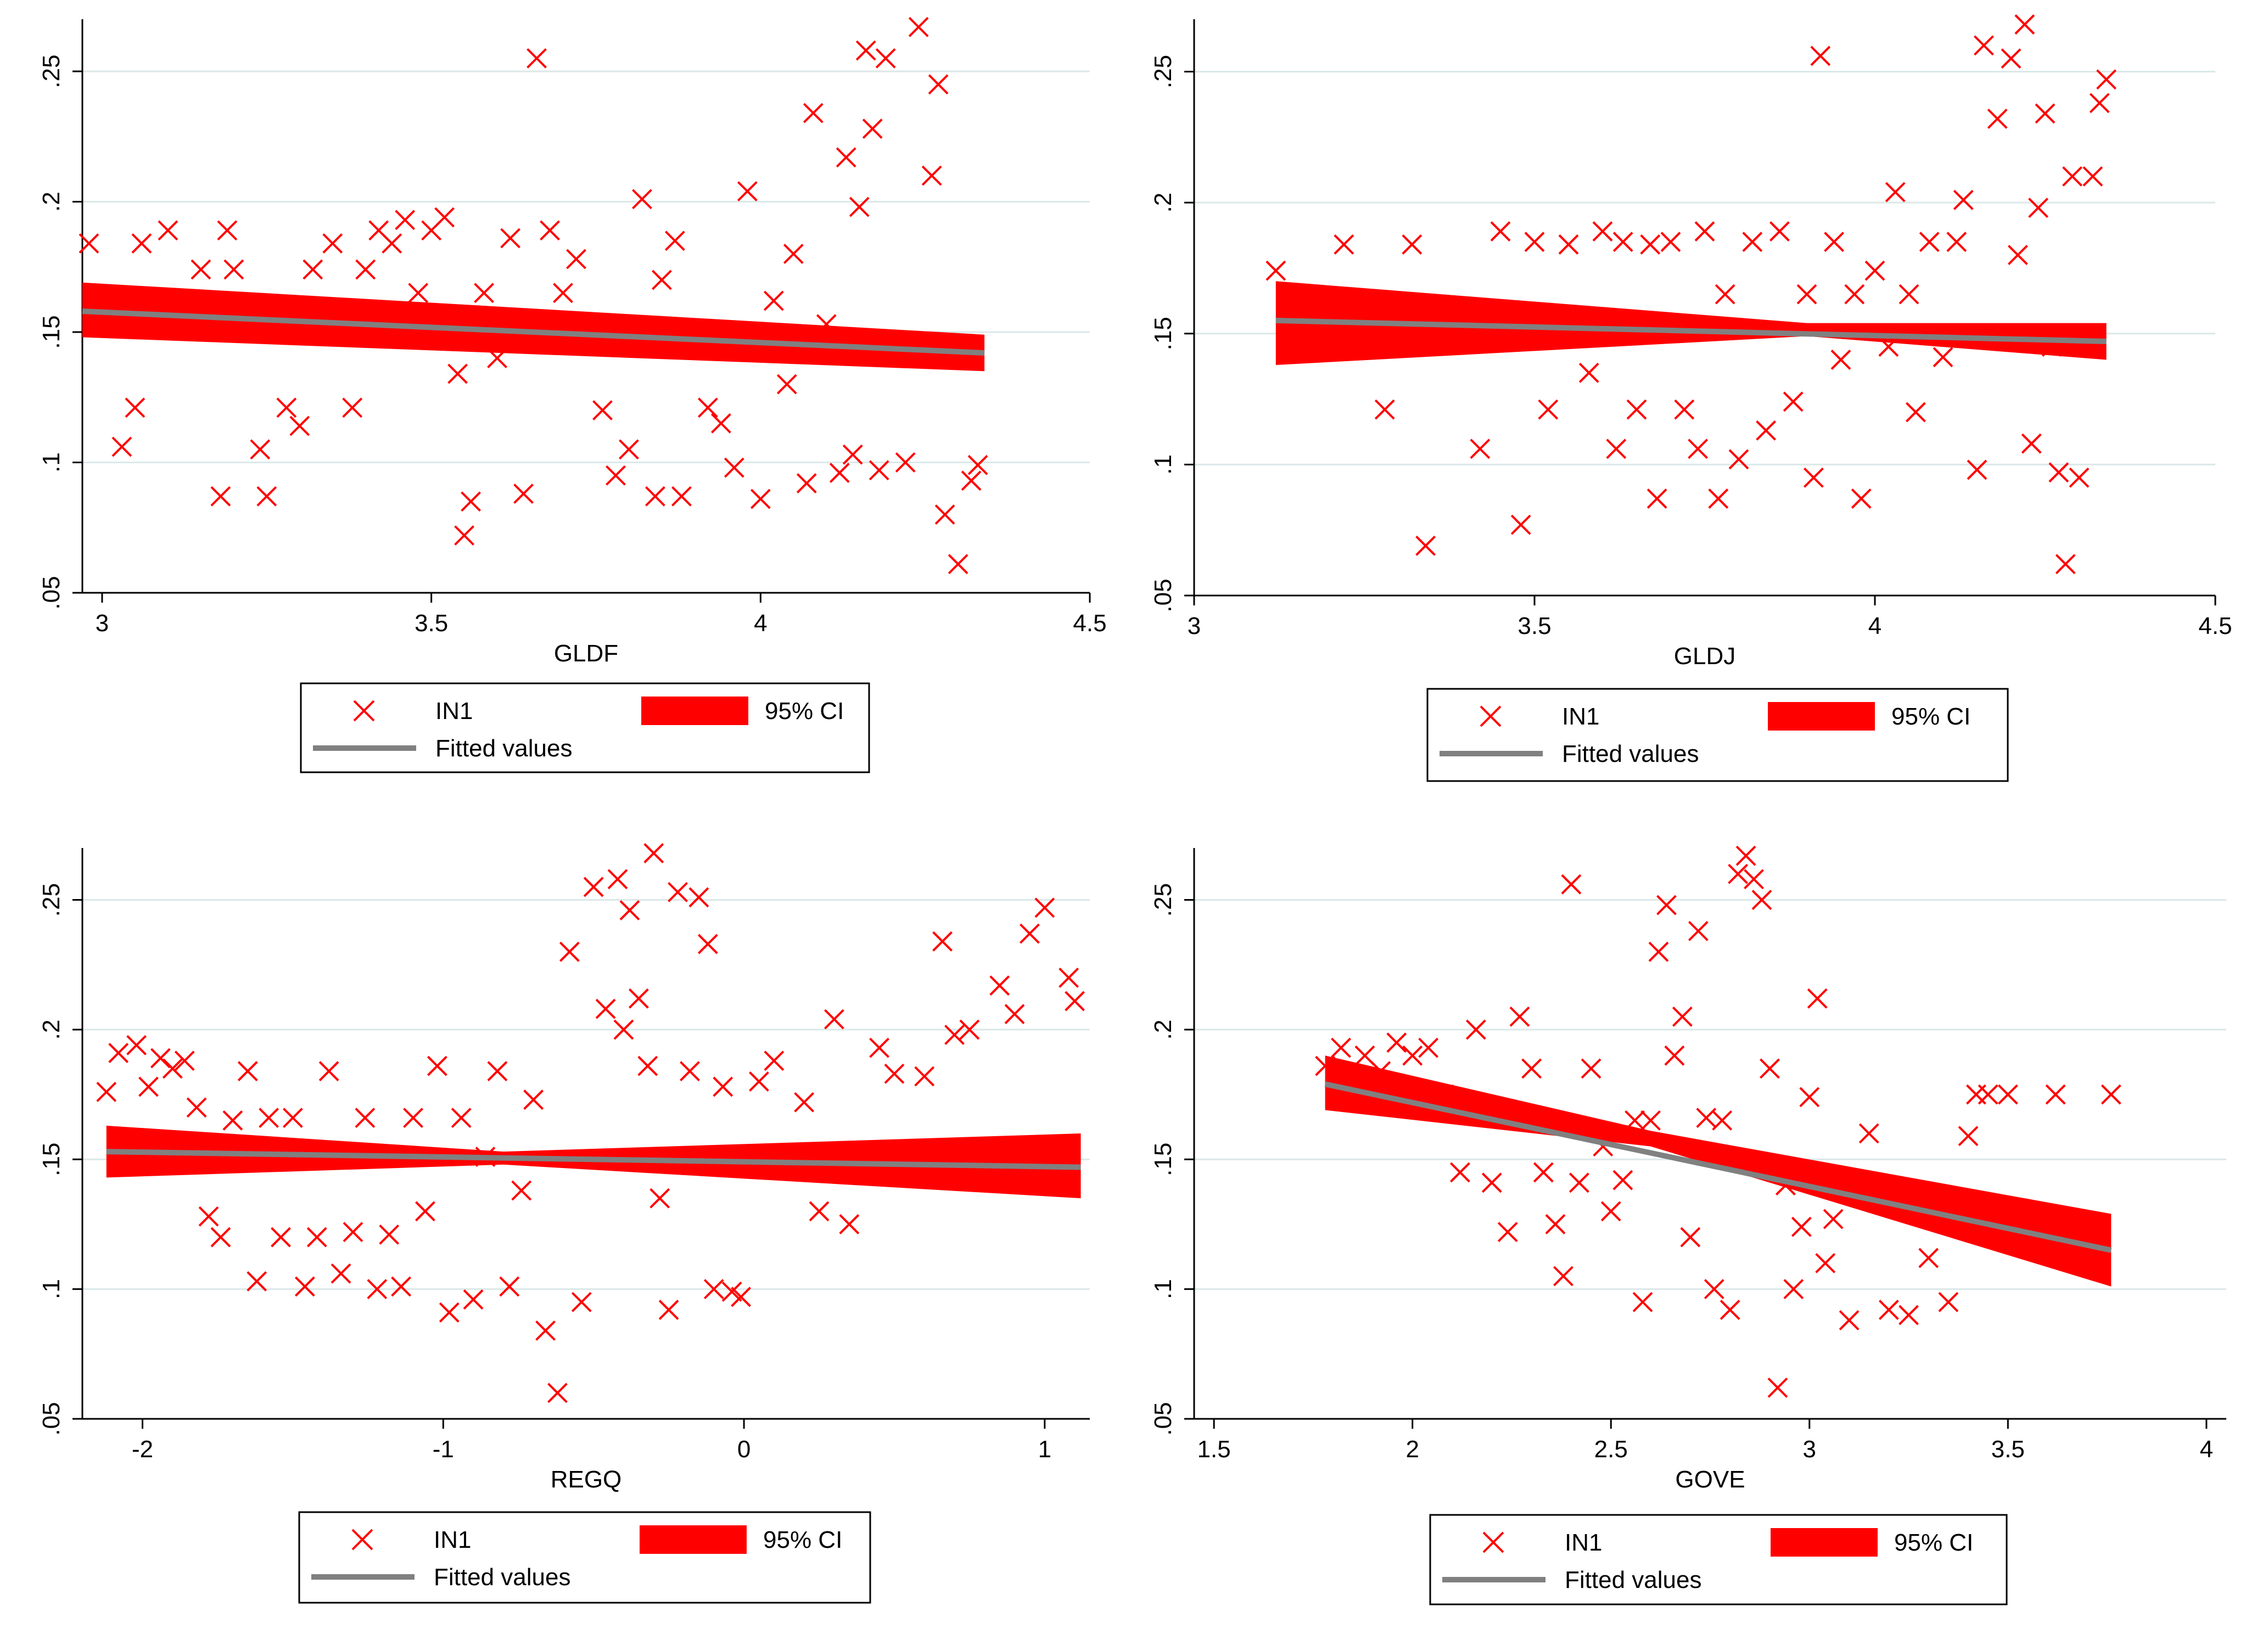 This screenshot has width=2268, height=1634. I want to click on y-tick-label: .25, so click(1163, 900).